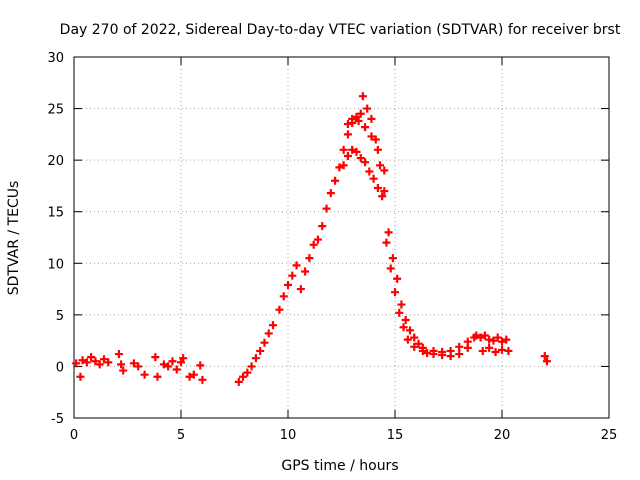 This screenshot has height=480, width=640. I want to click on y-tick-label: -5, so click(57, 419).